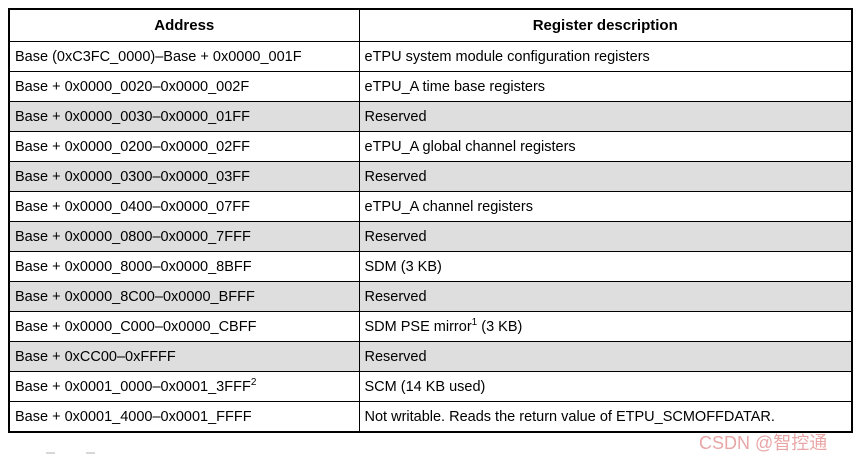 The image size is (858, 455). Describe the element at coordinates (184, 86) in the screenshot. I see `address-cell: Base + 0x0000_0020–0x0000_002F` at that location.